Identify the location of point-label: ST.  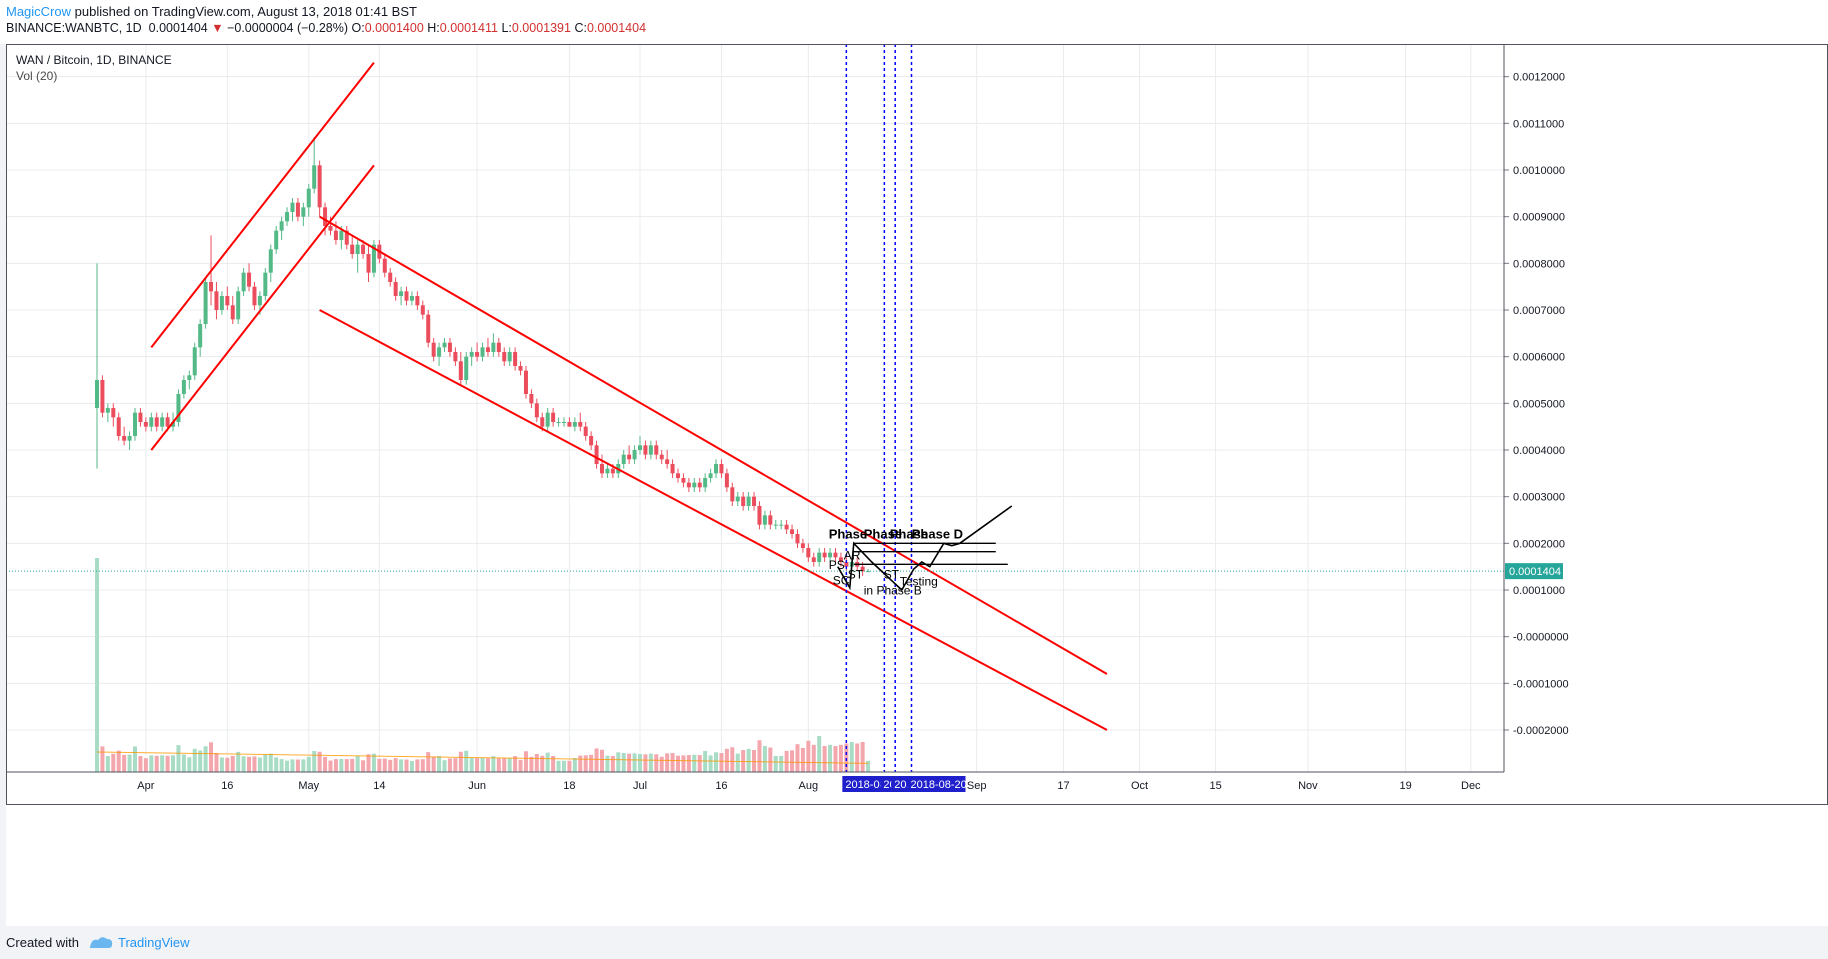
(892, 574).